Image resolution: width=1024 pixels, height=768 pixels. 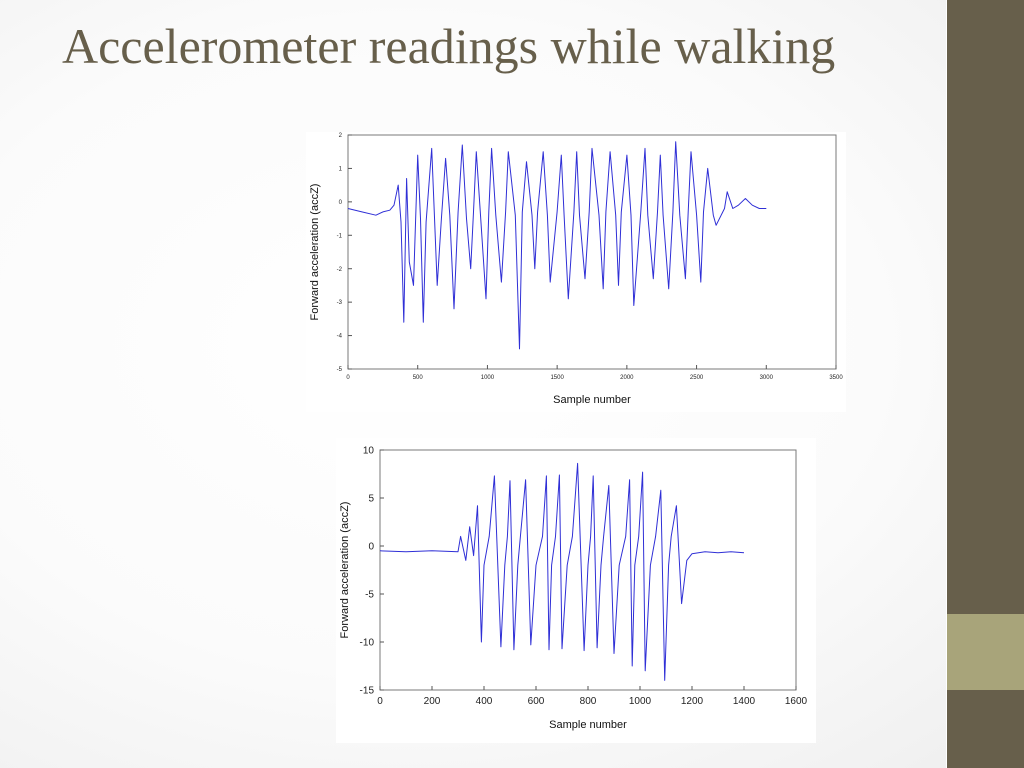 I want to click on chart-2-y-axis-label: Forward acceleration (accZ), so click(x=345, y=570).